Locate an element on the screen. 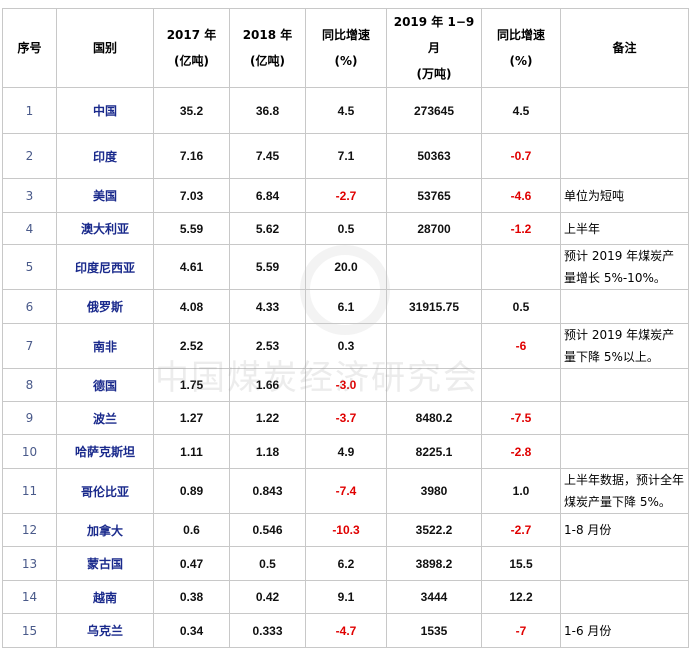 This screenshot has height=648, width=692. cell: -0.7 is located at coordinates (521, 156).